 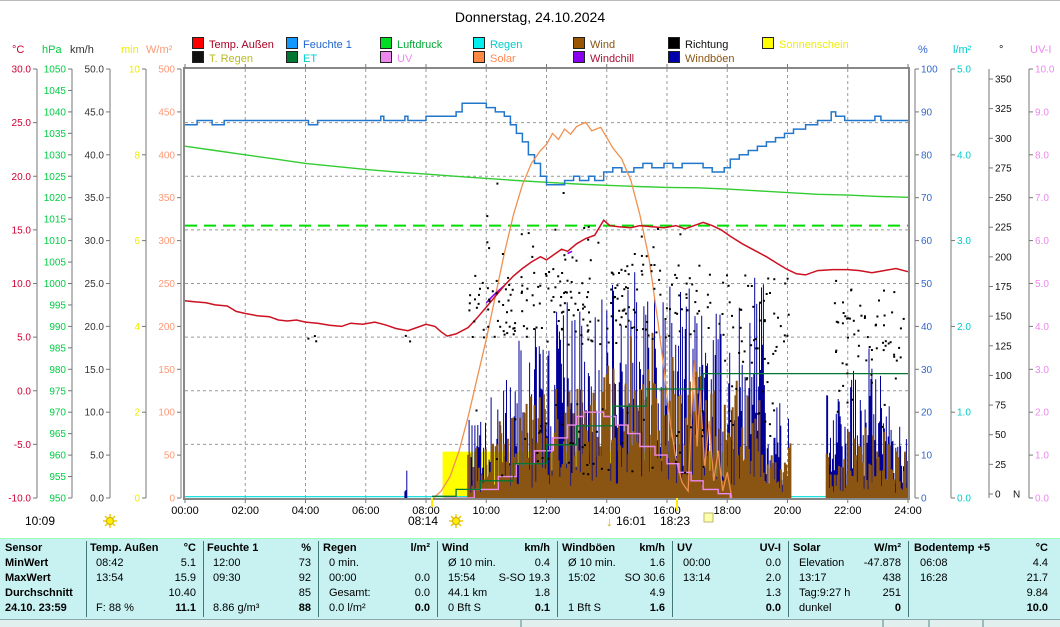 What do you see at coordinates (319, 44) in the screenshot?
I see `legend-item: Feuchte 1` at bounding box center [319, 44].